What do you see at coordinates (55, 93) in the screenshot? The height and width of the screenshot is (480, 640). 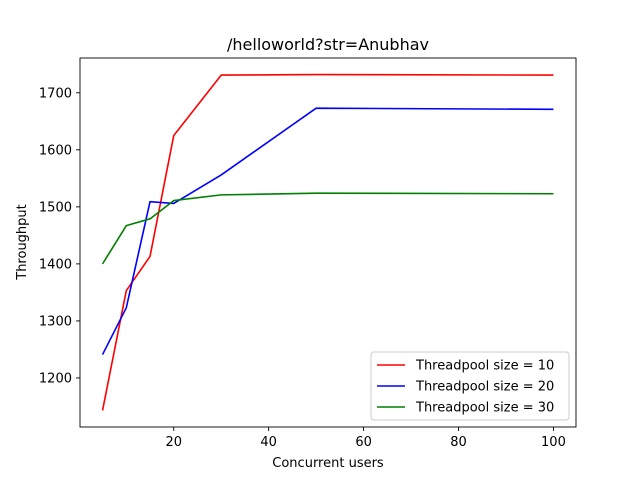 I see `y-tick-label: 1700` at bounding box center [55, 93].